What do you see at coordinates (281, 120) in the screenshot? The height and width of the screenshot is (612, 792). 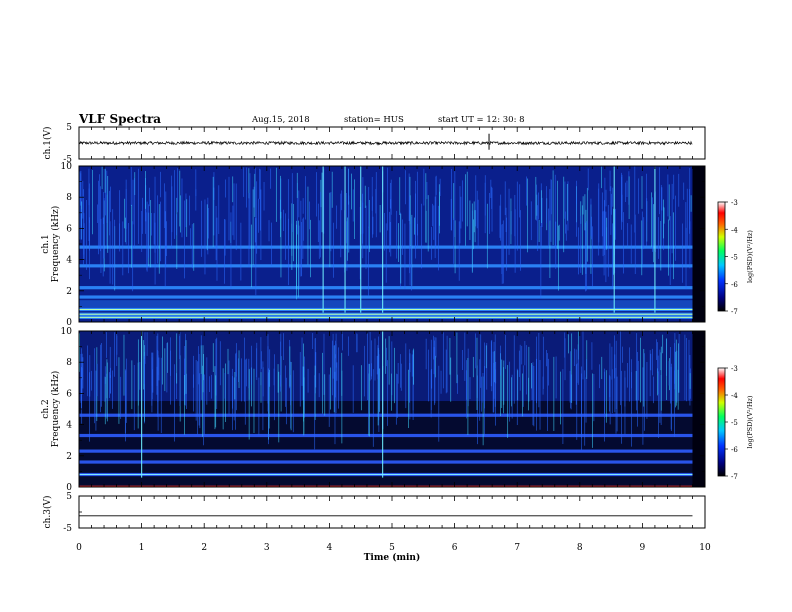 I see `date-label: Aug.15, 2018` at bounding box center [281, 120].